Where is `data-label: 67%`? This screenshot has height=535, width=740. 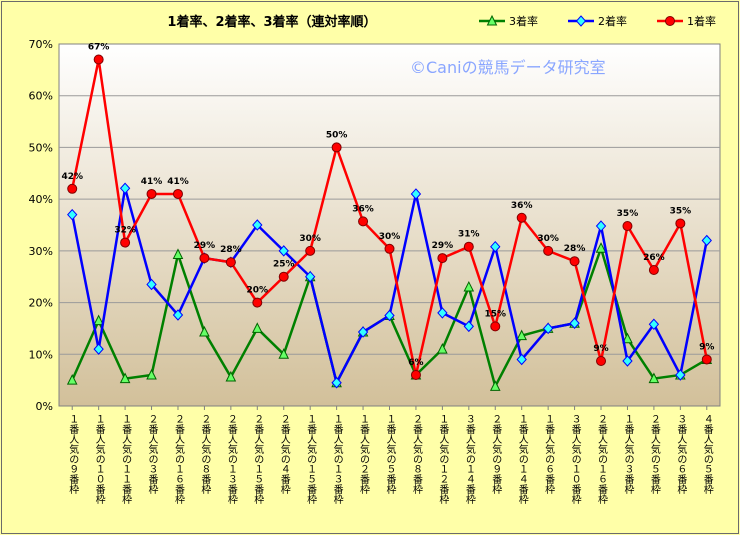 data-label: 67% is located at coordinates (99, 48).